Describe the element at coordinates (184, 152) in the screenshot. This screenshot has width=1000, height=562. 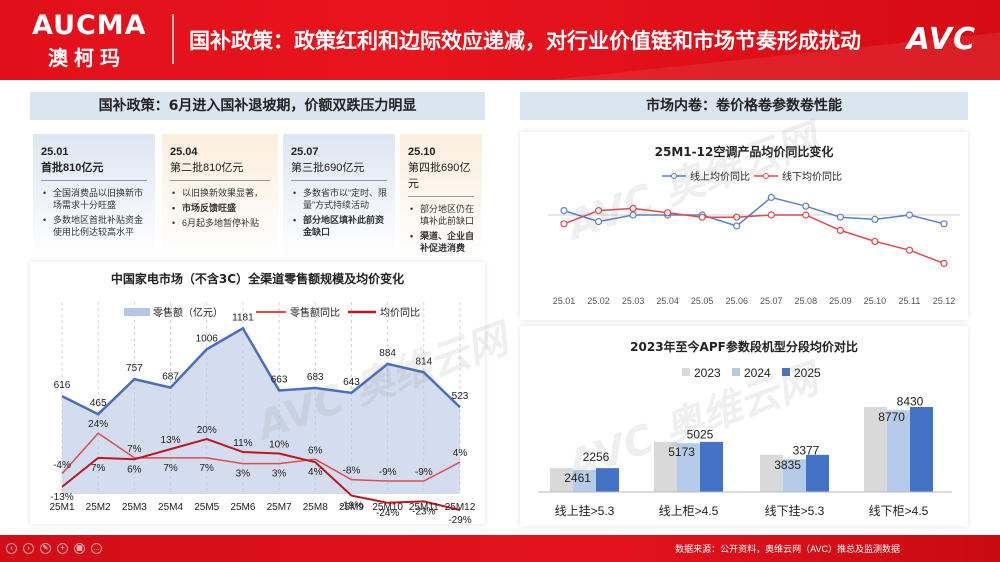
I see `policy-date: 25.04` at that location.